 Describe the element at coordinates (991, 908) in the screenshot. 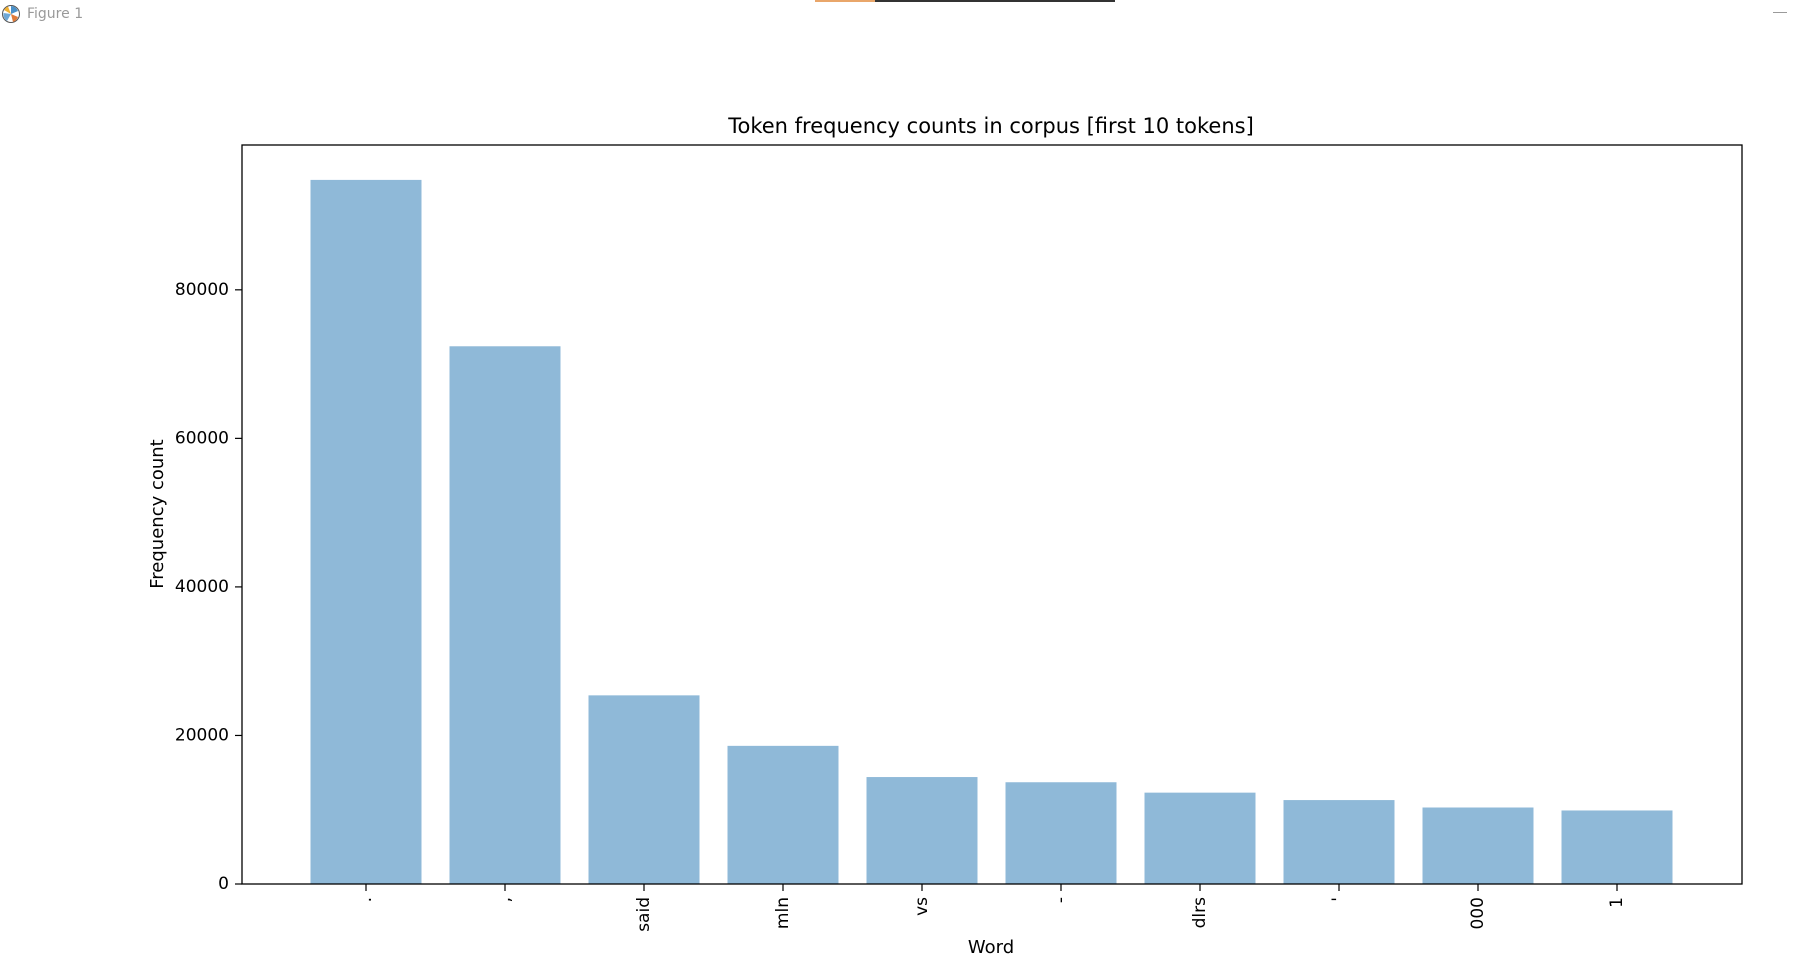

I see `x-axis: ., said mln vs - dlrs ' 000 1` at that location.